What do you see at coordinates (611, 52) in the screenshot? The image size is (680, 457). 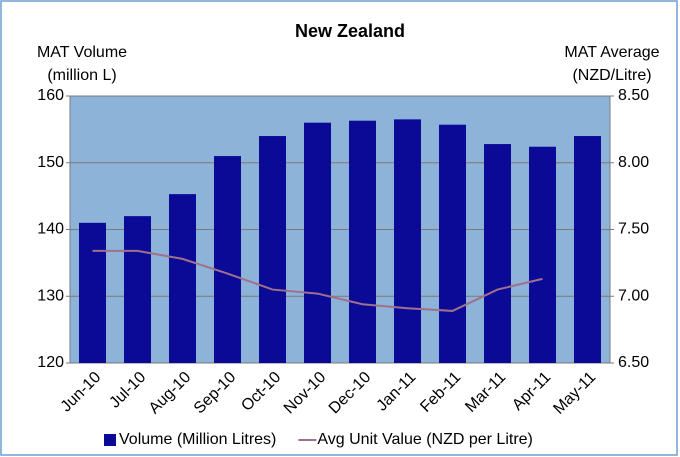 I see `y2-axis-label: MAT Average` at bounding box center [611, 52].